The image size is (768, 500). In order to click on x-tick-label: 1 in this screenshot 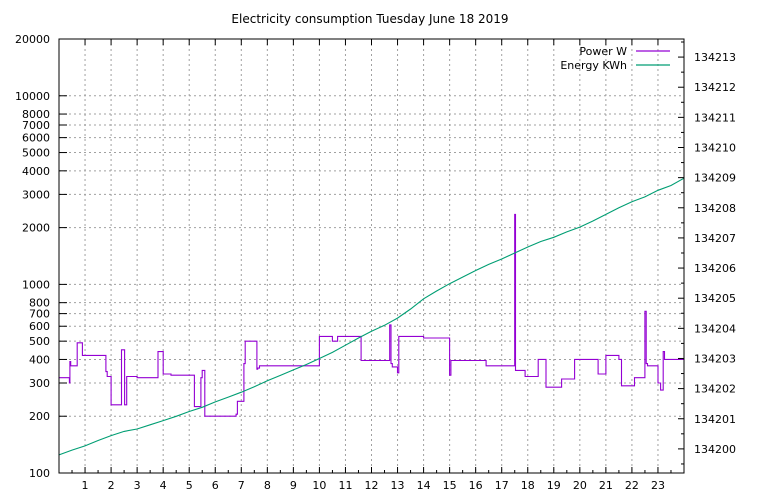, I will do `click(85, 485)`.